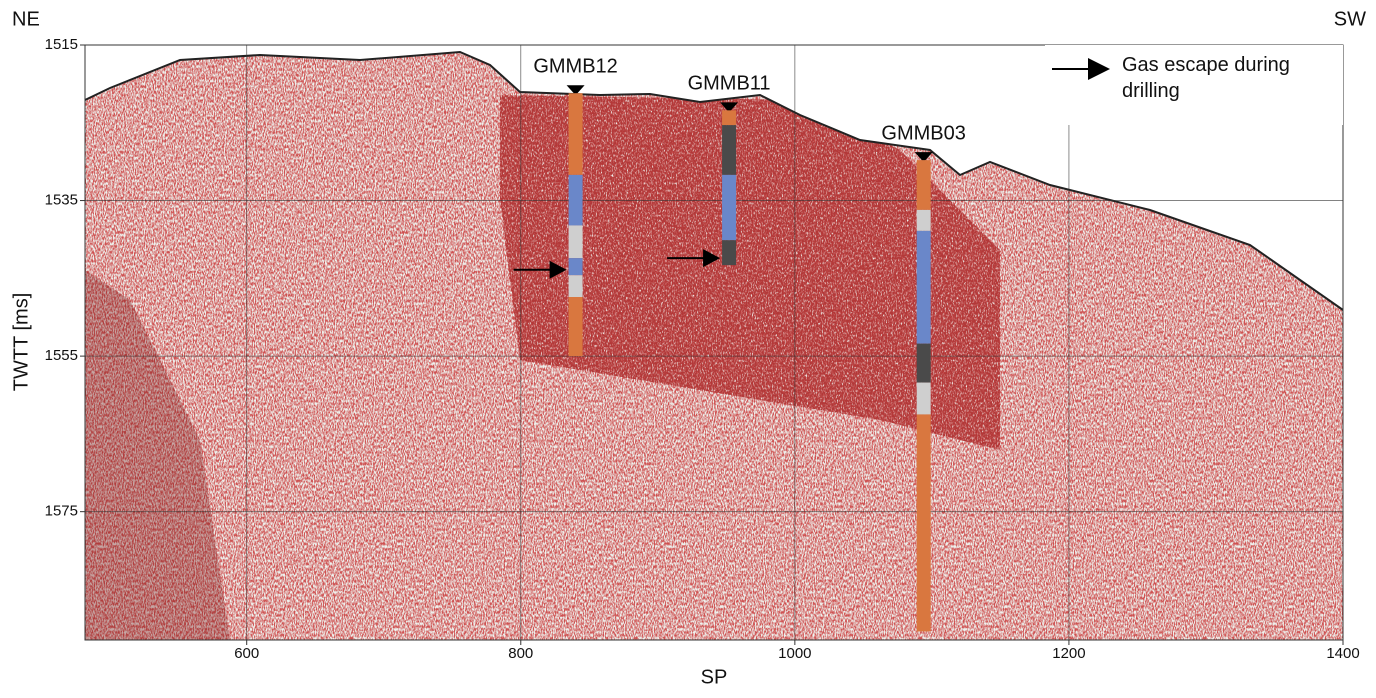  Describe the element at coordinates (61, 44) in the screenshot. I see `y-tick-label: 1515` at that location.